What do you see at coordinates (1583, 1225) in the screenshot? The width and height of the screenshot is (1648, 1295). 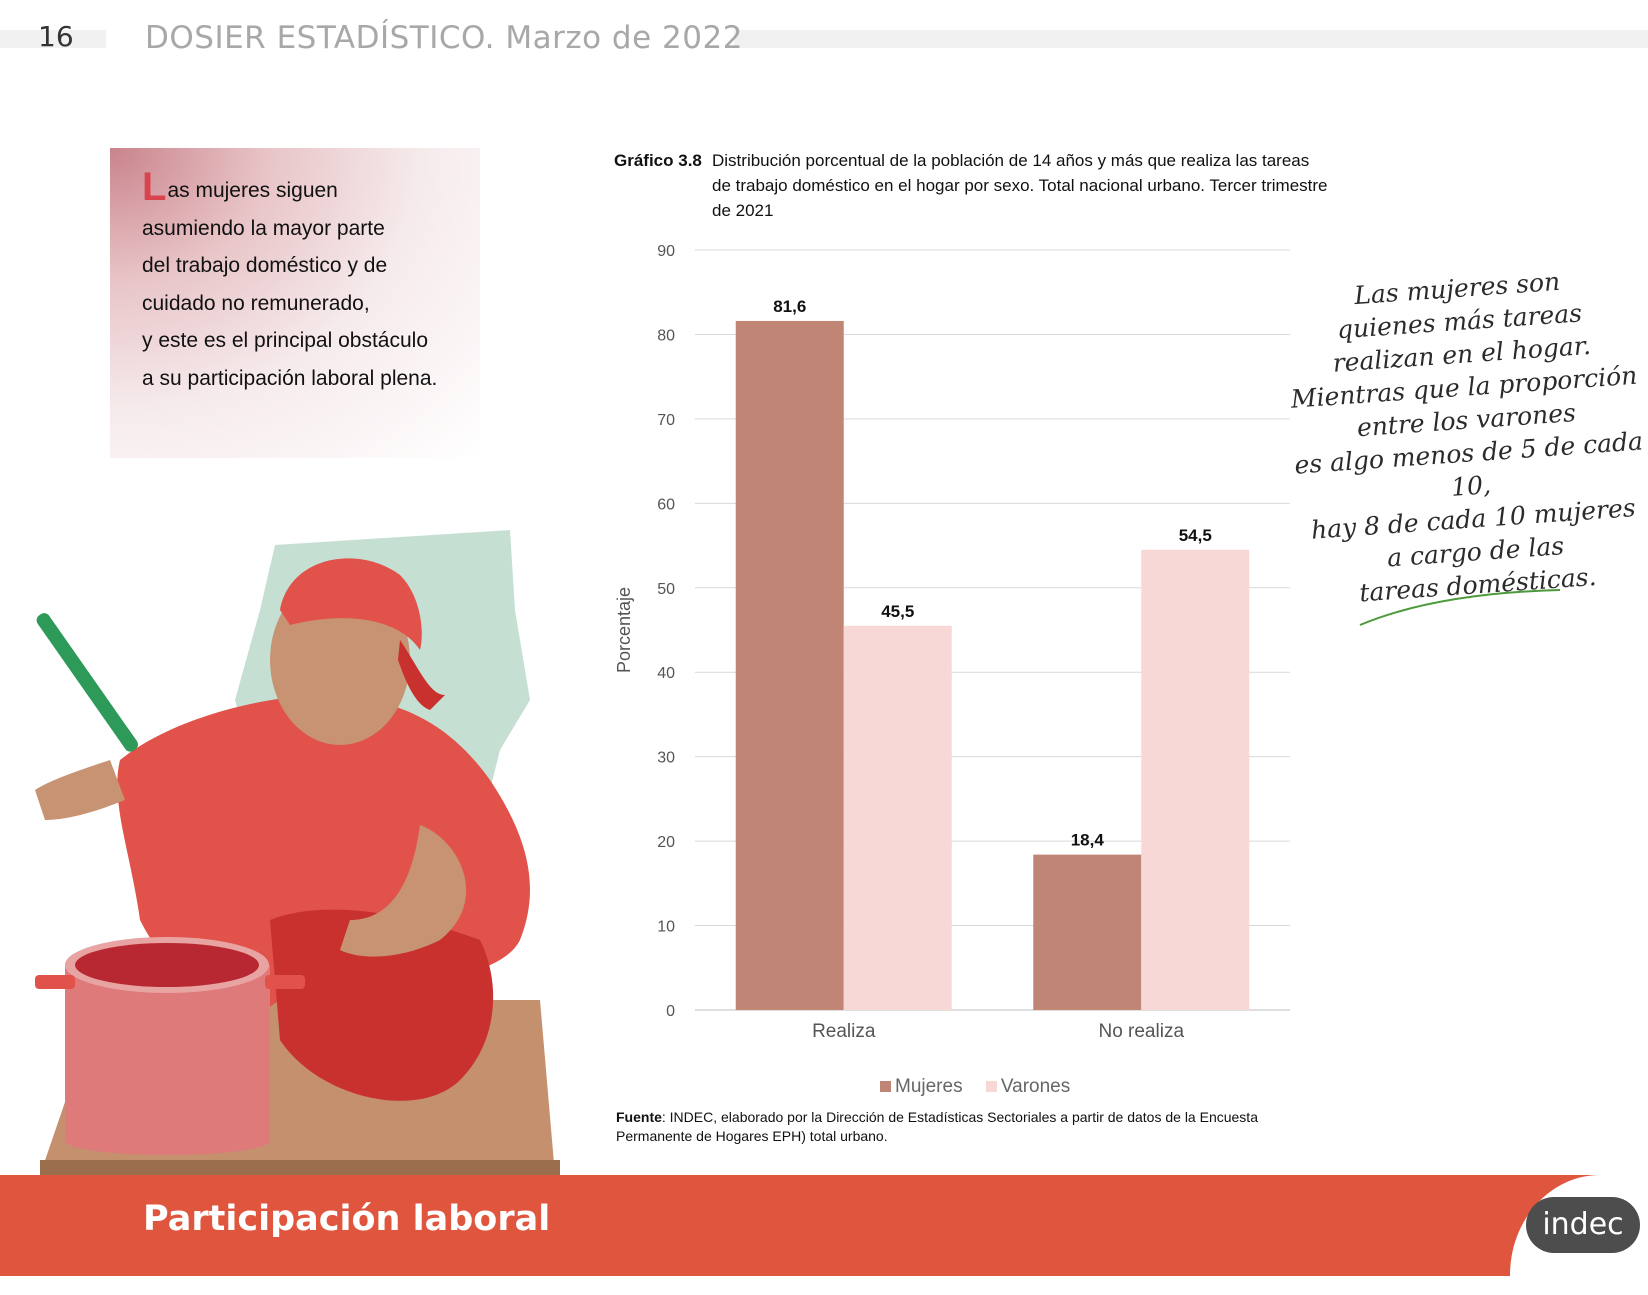 I see `indec-logo: indec` at bounding box center [1583, 1225].